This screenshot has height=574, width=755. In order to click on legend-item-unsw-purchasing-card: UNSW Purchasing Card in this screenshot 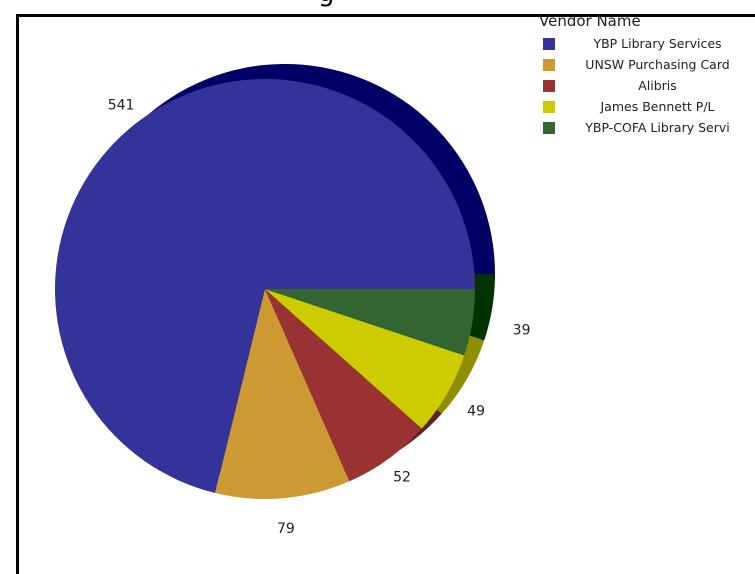, I will do `click(645, 65)`.